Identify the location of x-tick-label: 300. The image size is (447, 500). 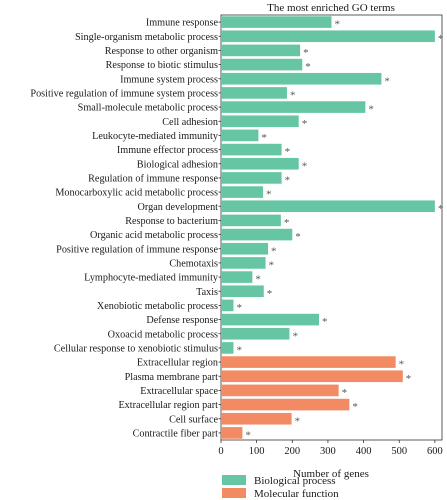
(328, 451).